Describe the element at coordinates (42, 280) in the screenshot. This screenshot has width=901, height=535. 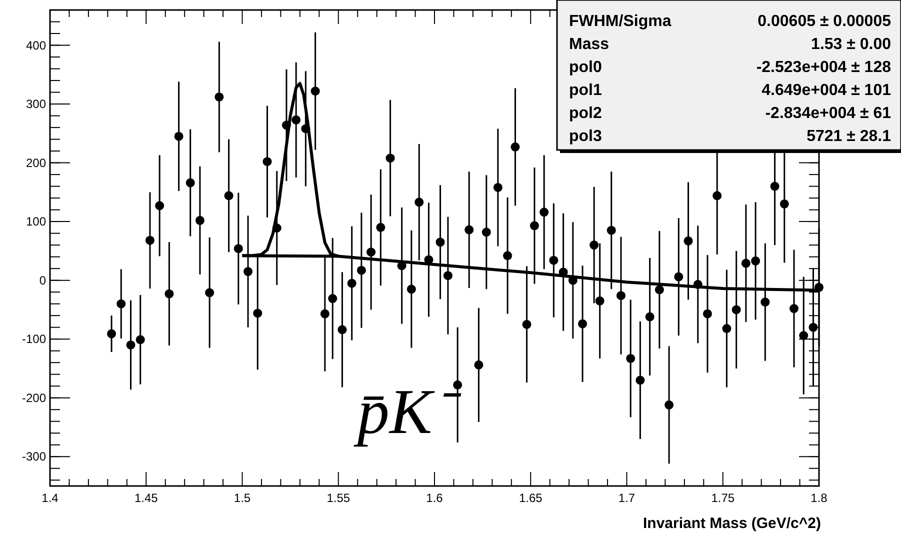
I see `y-tick-label: 0` at that location.